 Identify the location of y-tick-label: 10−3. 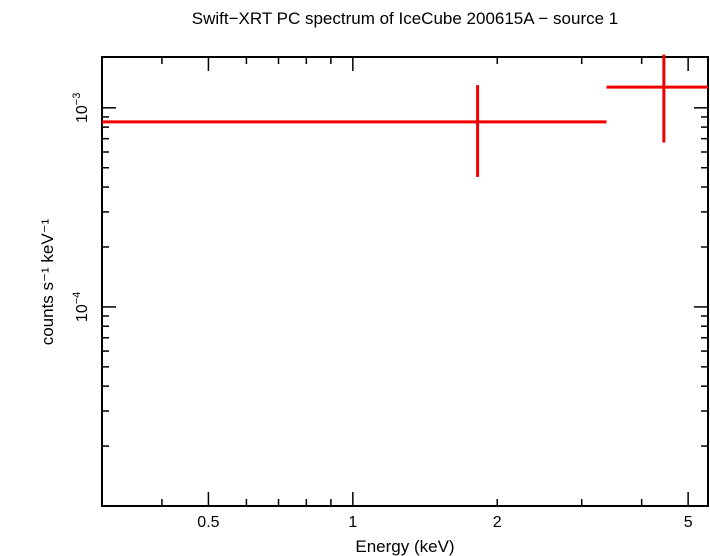
(81, 108).